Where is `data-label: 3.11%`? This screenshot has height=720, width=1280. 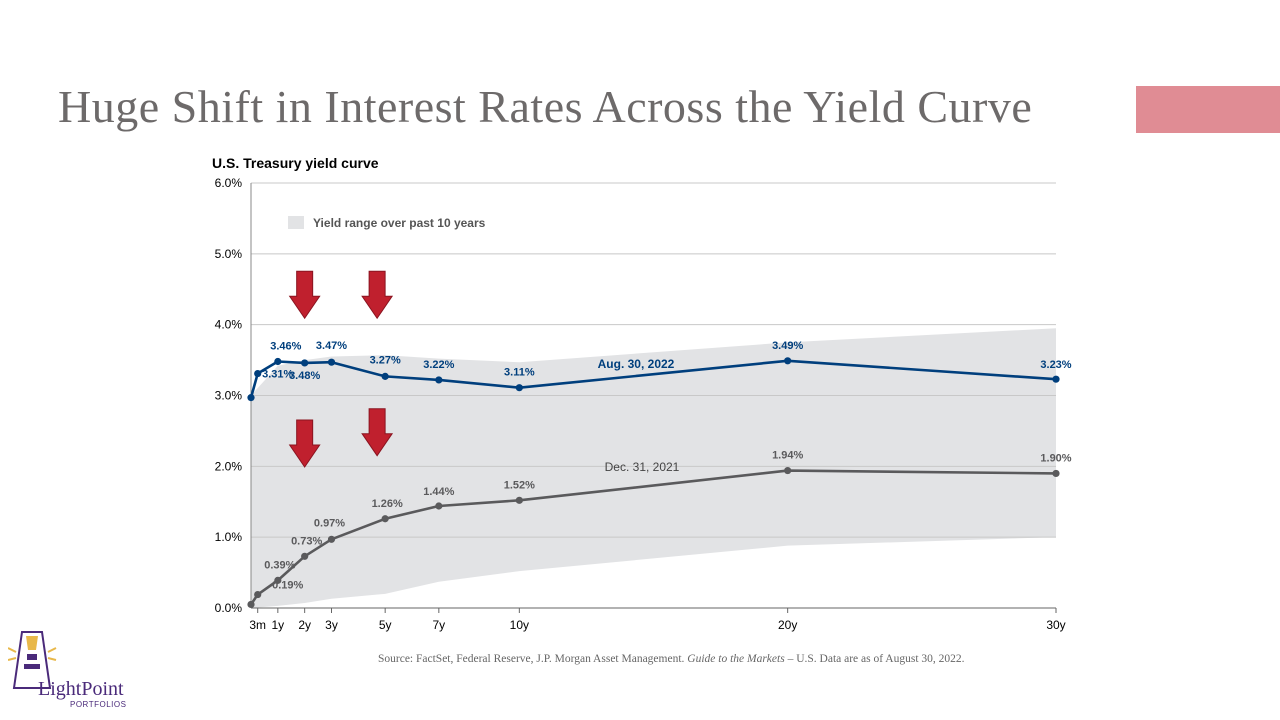
data-label: 3.11% is located at coordinates (519, 373).